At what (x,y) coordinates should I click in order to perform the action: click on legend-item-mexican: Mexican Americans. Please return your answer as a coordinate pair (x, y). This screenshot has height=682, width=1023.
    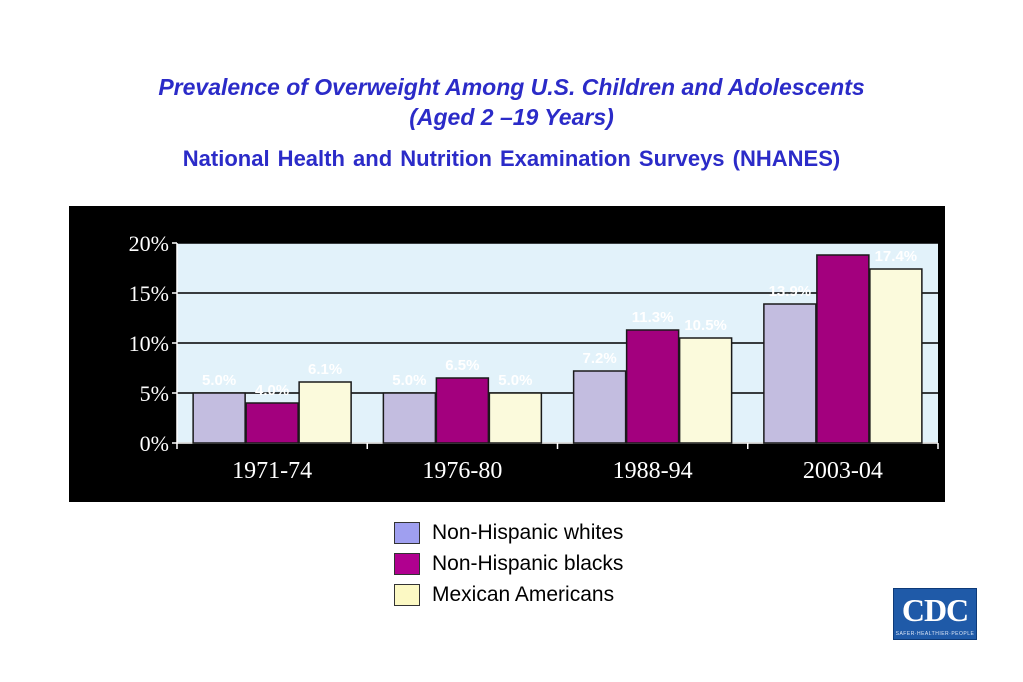
    Looking at the image, I should click on (508, 594).